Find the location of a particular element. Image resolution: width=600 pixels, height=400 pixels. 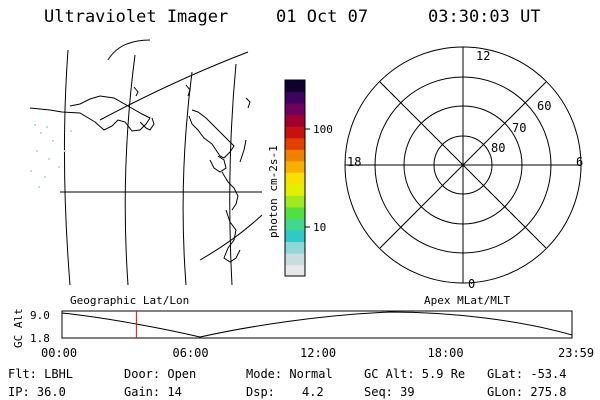

altitude-ylabel: GC Alt is located at coordinates (18, 328).